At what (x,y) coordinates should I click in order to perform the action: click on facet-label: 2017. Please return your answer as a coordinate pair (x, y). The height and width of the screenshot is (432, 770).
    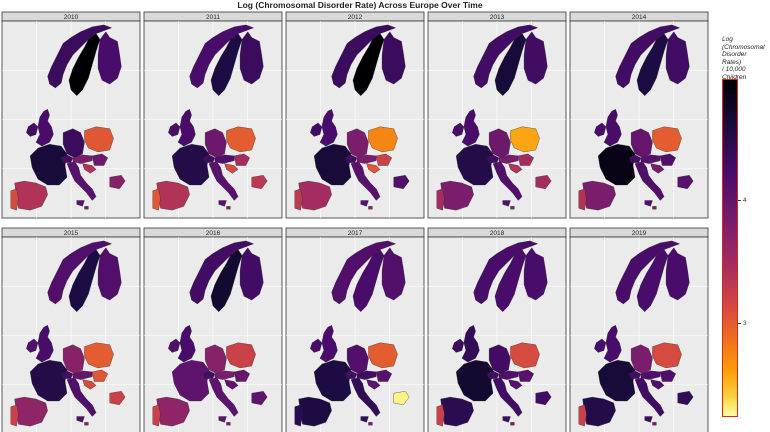
    Looking at the image, I should click on (355, 233).